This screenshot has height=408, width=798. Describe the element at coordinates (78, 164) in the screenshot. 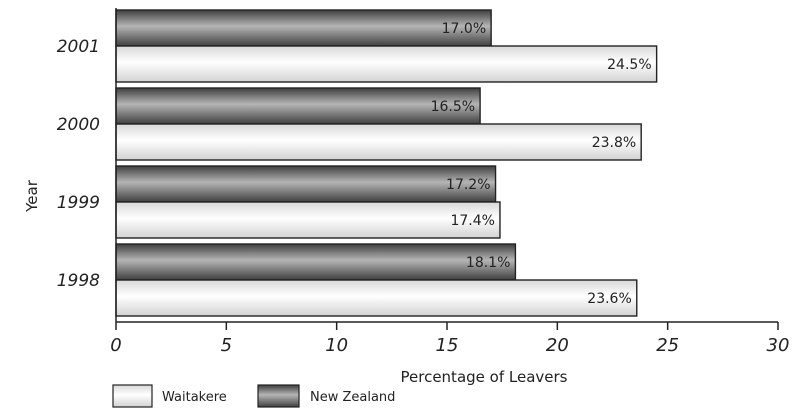

I see `category-labels: 2001 2000 1999 1998` at that location.